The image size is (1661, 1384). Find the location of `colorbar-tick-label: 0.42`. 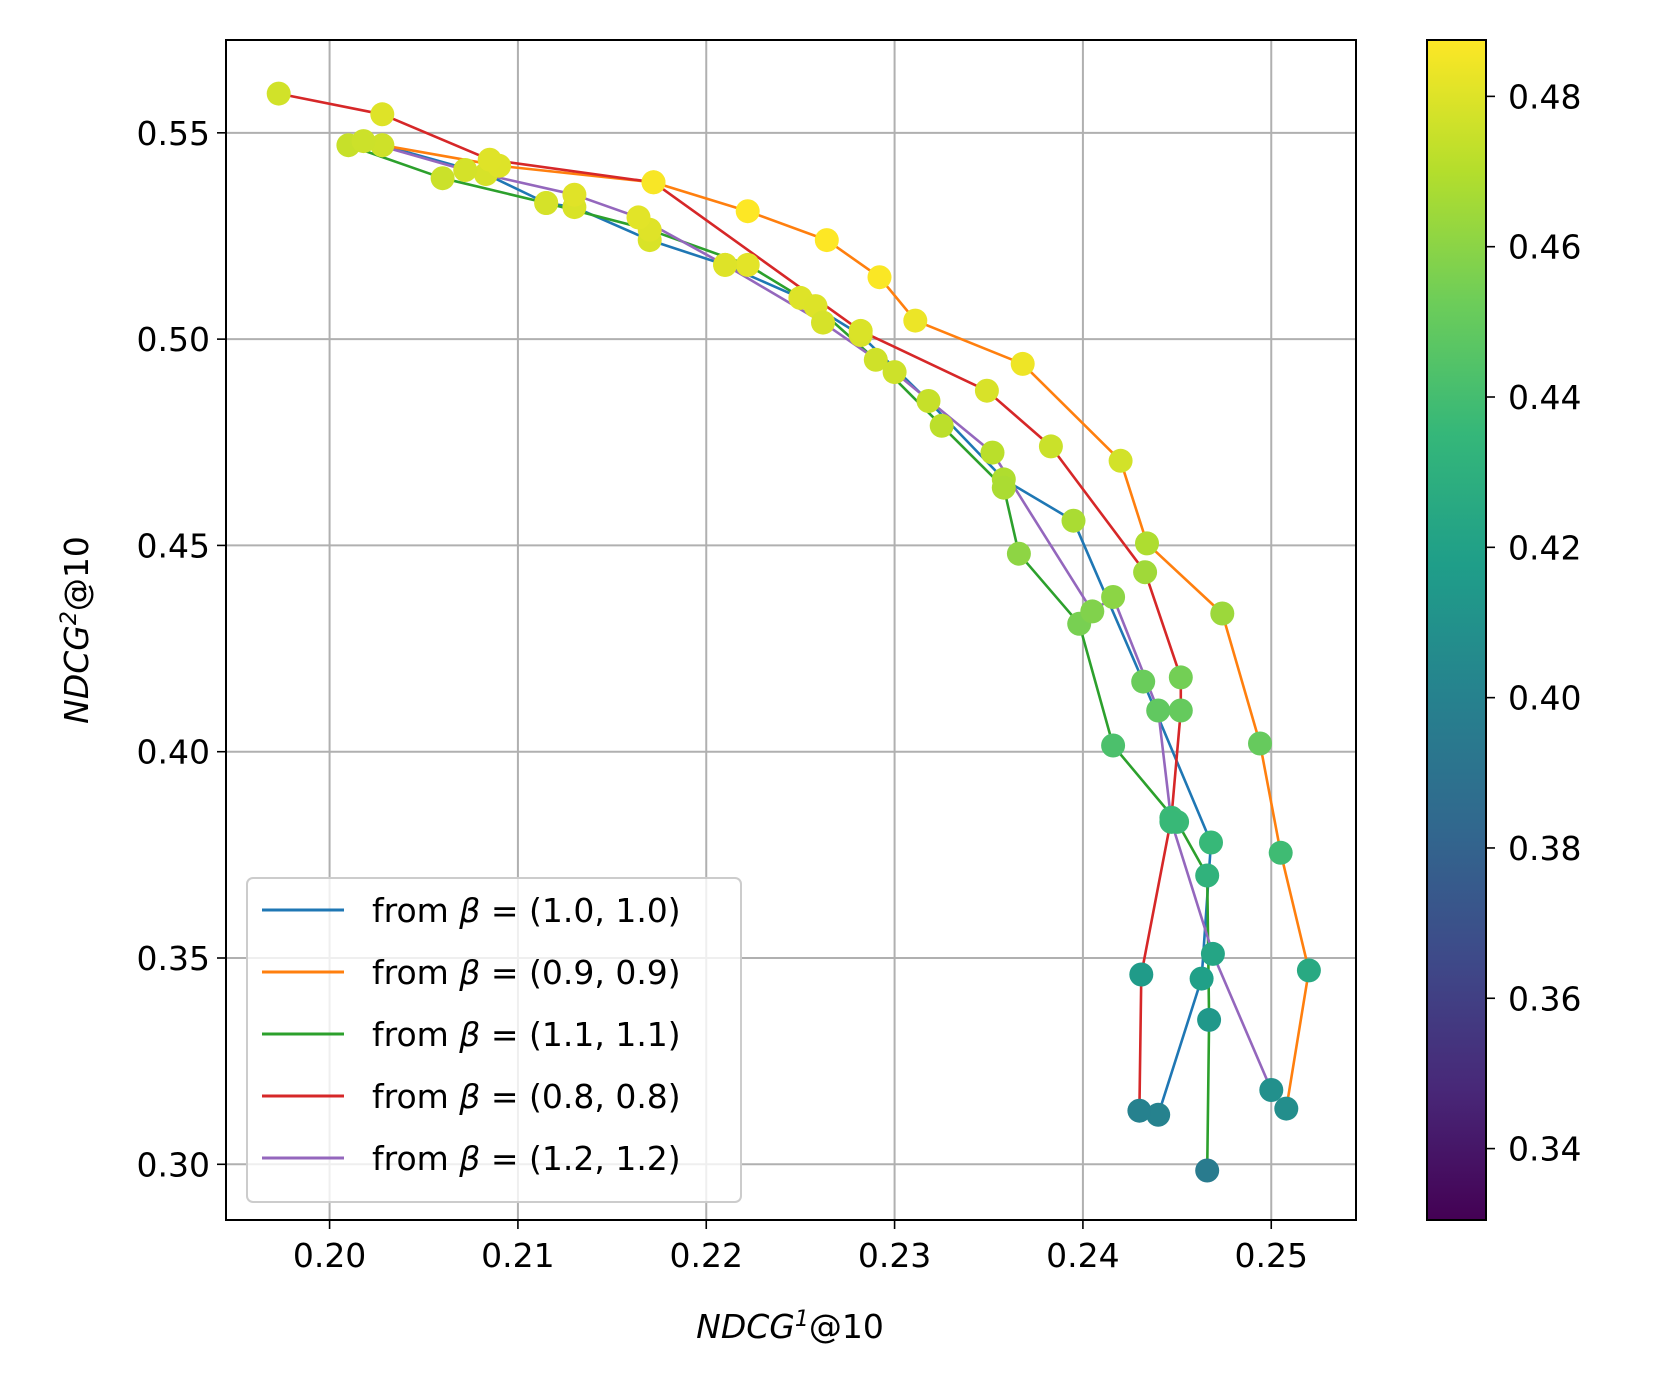

colorbar-tick-label: 0.42 is located at coordinates (1544, 547).